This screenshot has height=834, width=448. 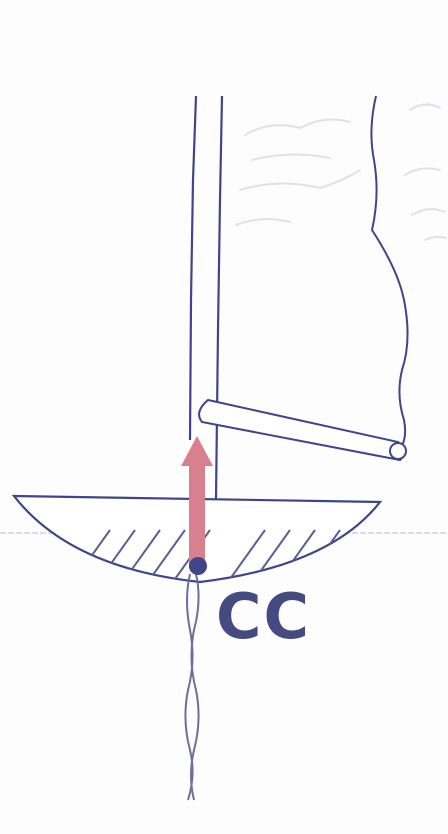 What do you see at coordinates (197, 502) in the screenshot?
I see `lift-arrow` at bounding box center [197, 502].